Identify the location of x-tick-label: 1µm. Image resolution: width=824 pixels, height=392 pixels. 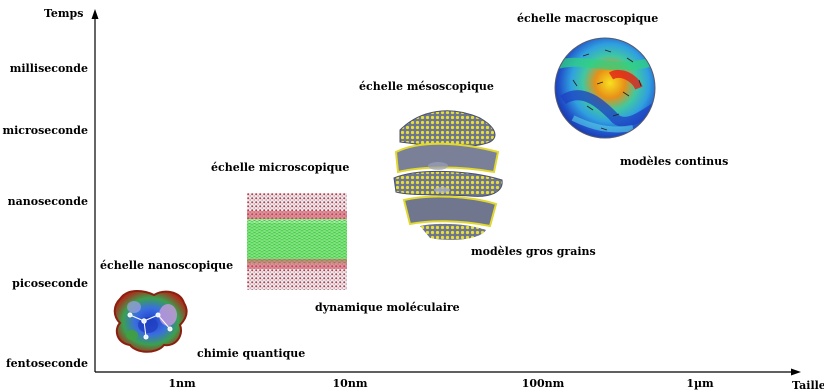
(700, 383).